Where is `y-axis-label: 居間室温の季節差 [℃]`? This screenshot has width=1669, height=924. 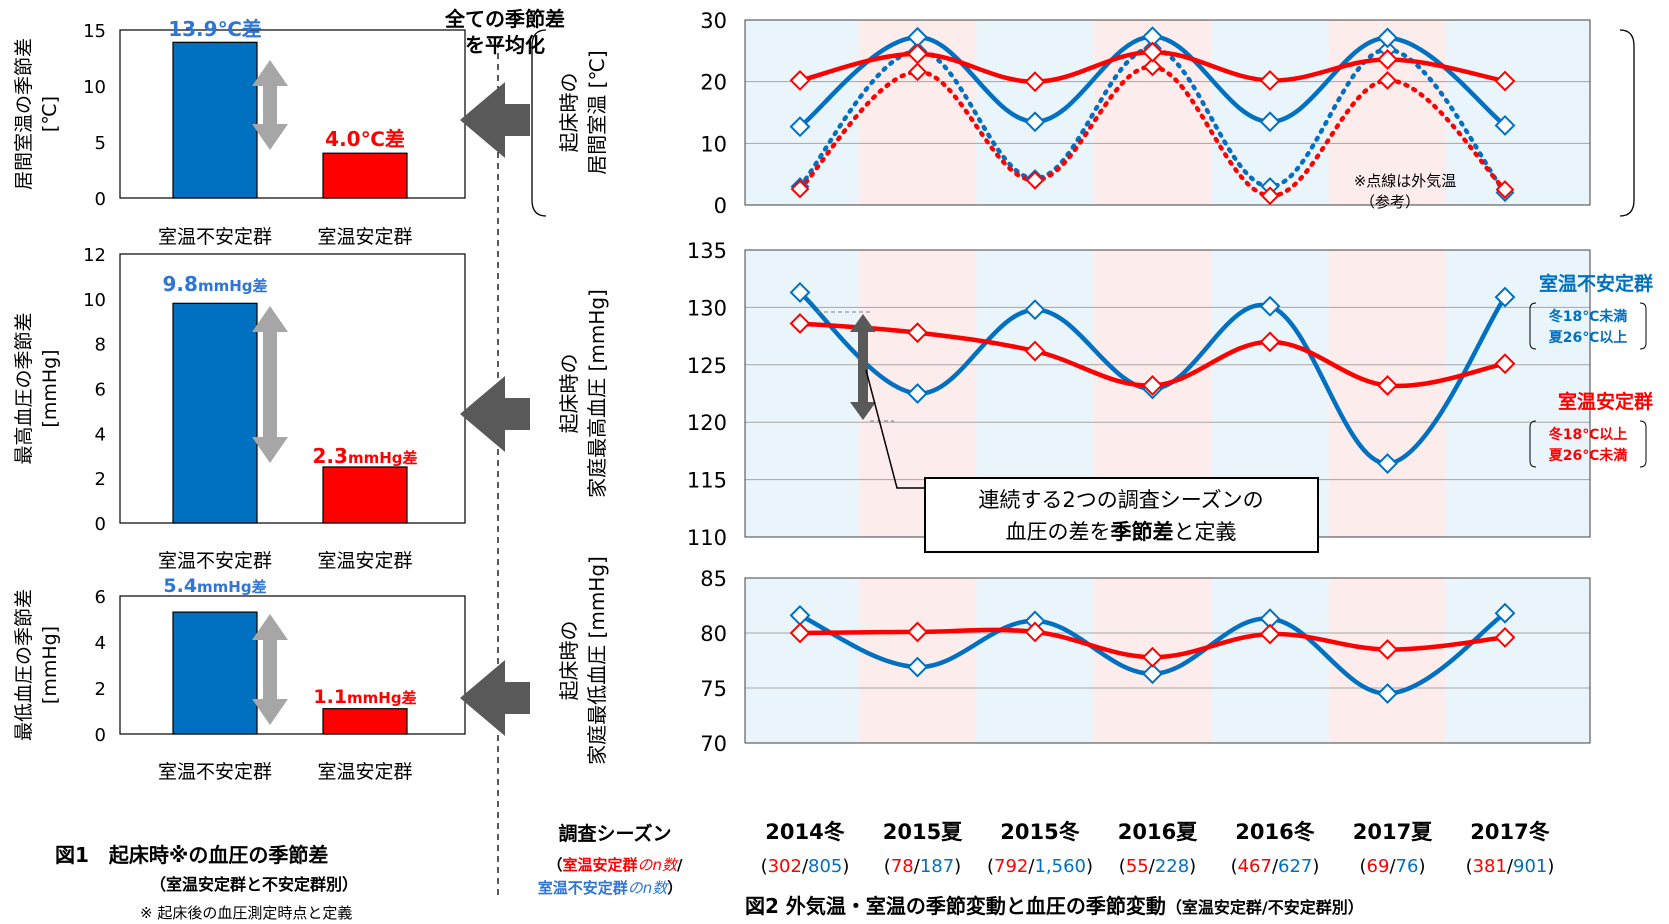
y-axis-label: 居間室温の季節差 [℃] is located at coordinates (37, 114).